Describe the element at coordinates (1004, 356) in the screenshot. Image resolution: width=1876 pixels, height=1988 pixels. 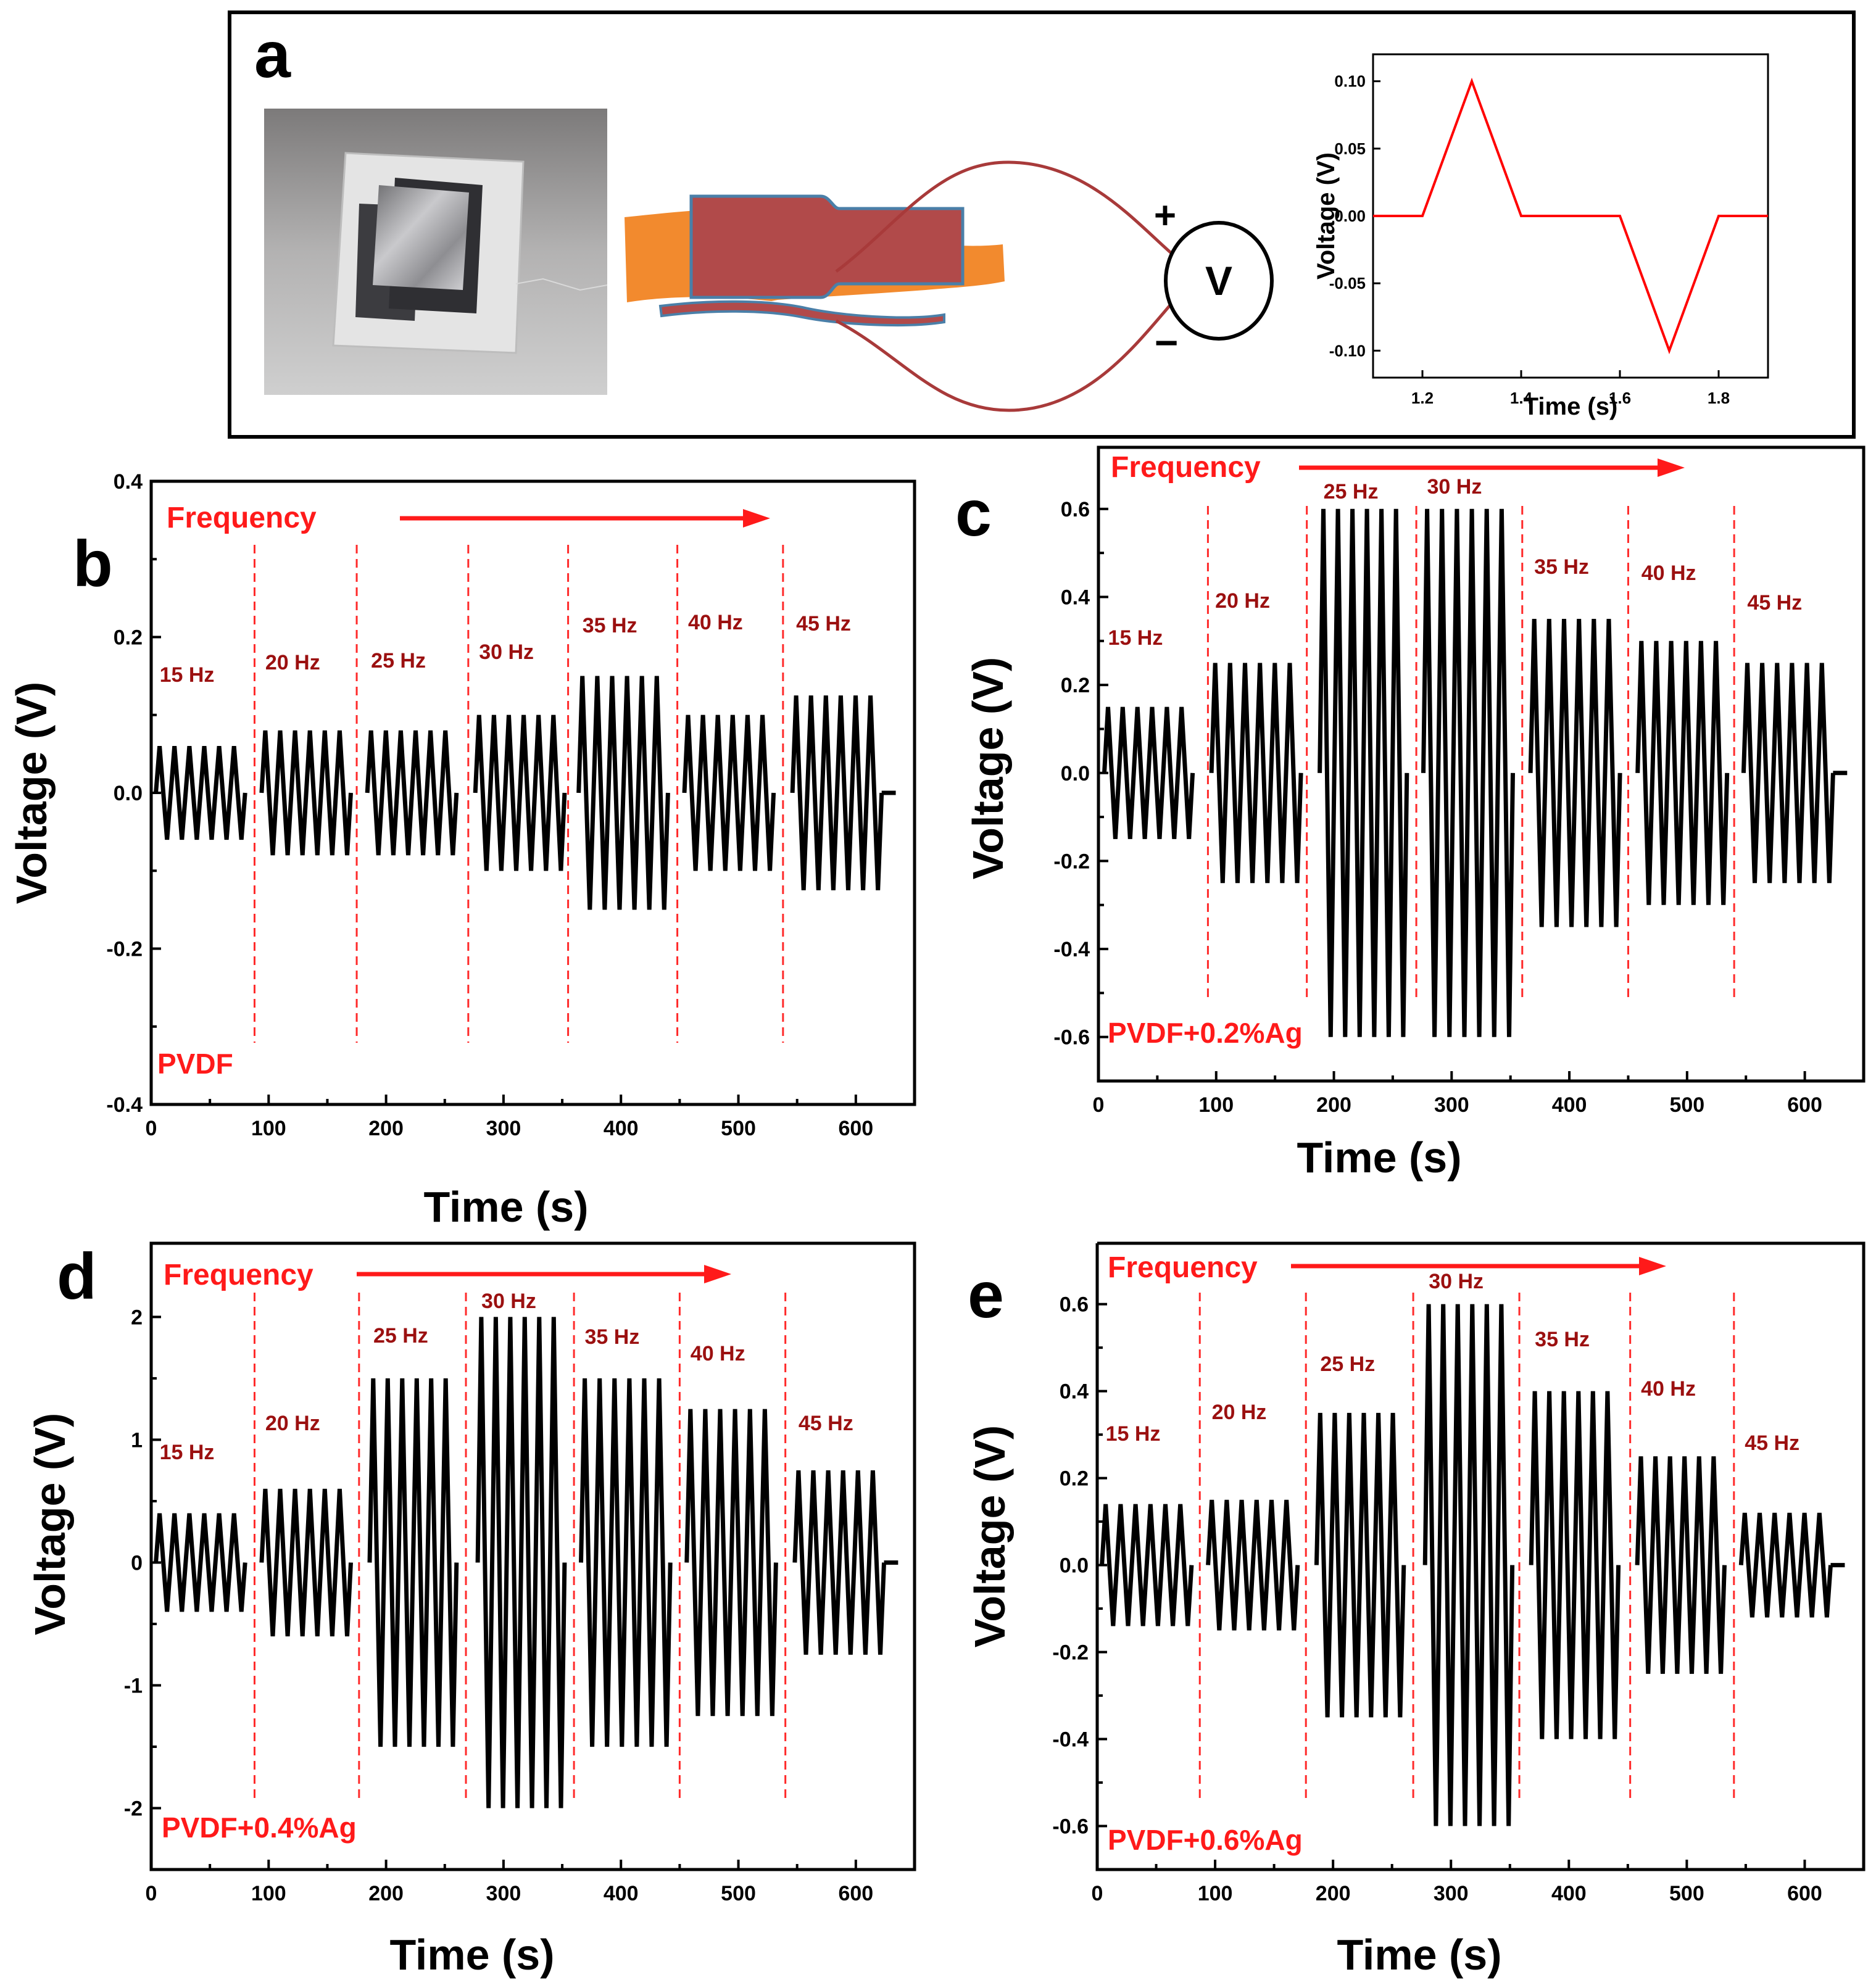
I see `wire-negative` at that location.